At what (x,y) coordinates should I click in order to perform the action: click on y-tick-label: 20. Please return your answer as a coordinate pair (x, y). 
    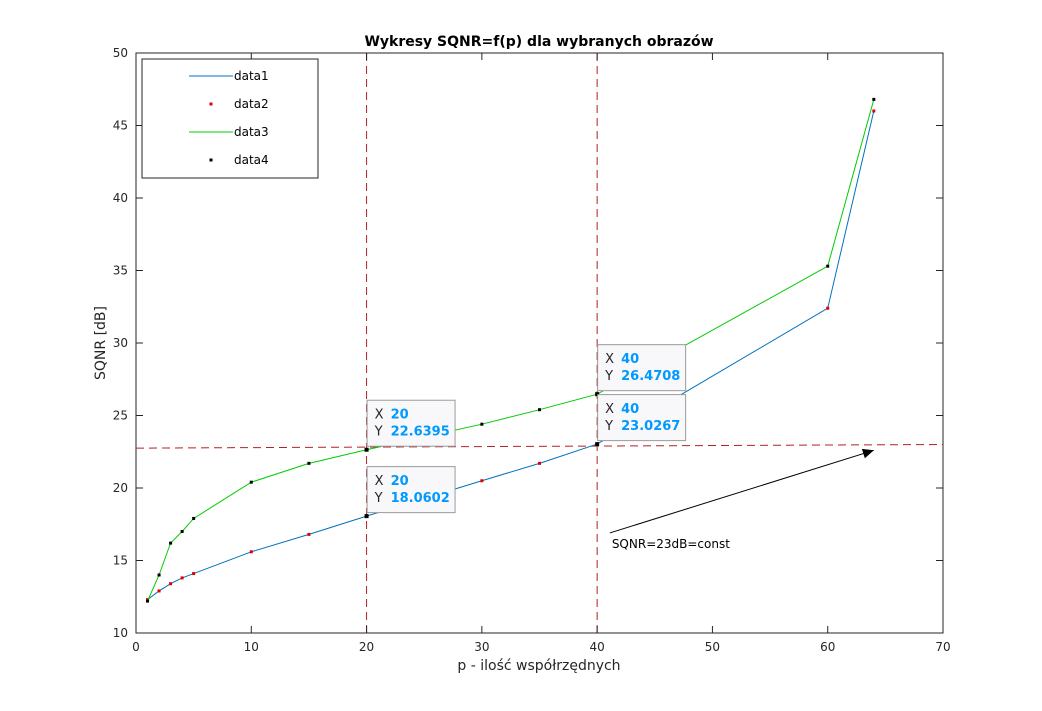
    Looking at the image, I should click on (120, 488).